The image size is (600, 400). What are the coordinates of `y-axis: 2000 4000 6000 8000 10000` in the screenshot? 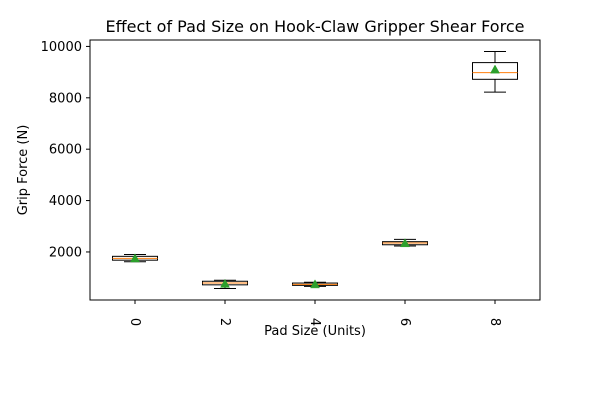 It's located at (65, 150).